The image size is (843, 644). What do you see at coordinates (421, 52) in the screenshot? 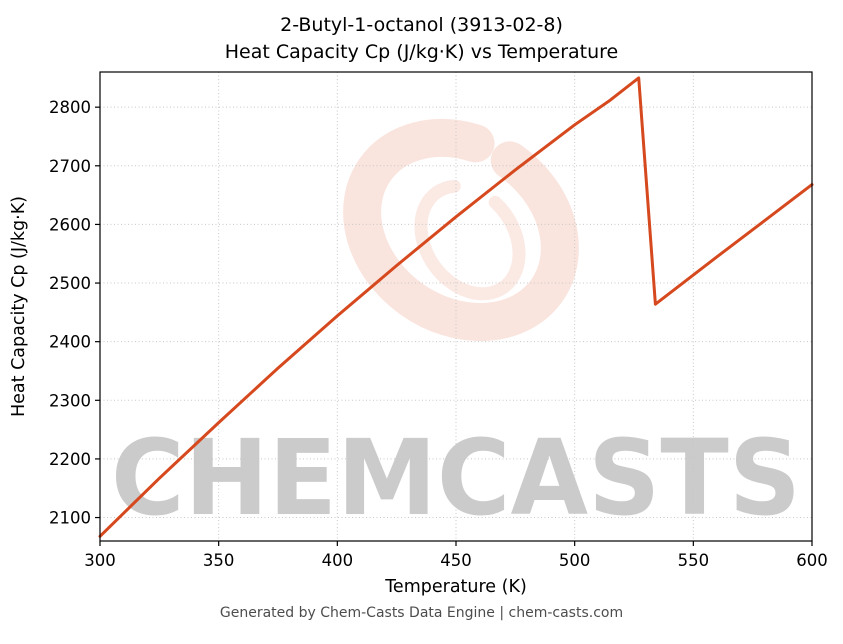
I see `chart-title-line2: Heat Capacity Cp (J/kg·K) vs Temperature` at bounding box center [421, 52].